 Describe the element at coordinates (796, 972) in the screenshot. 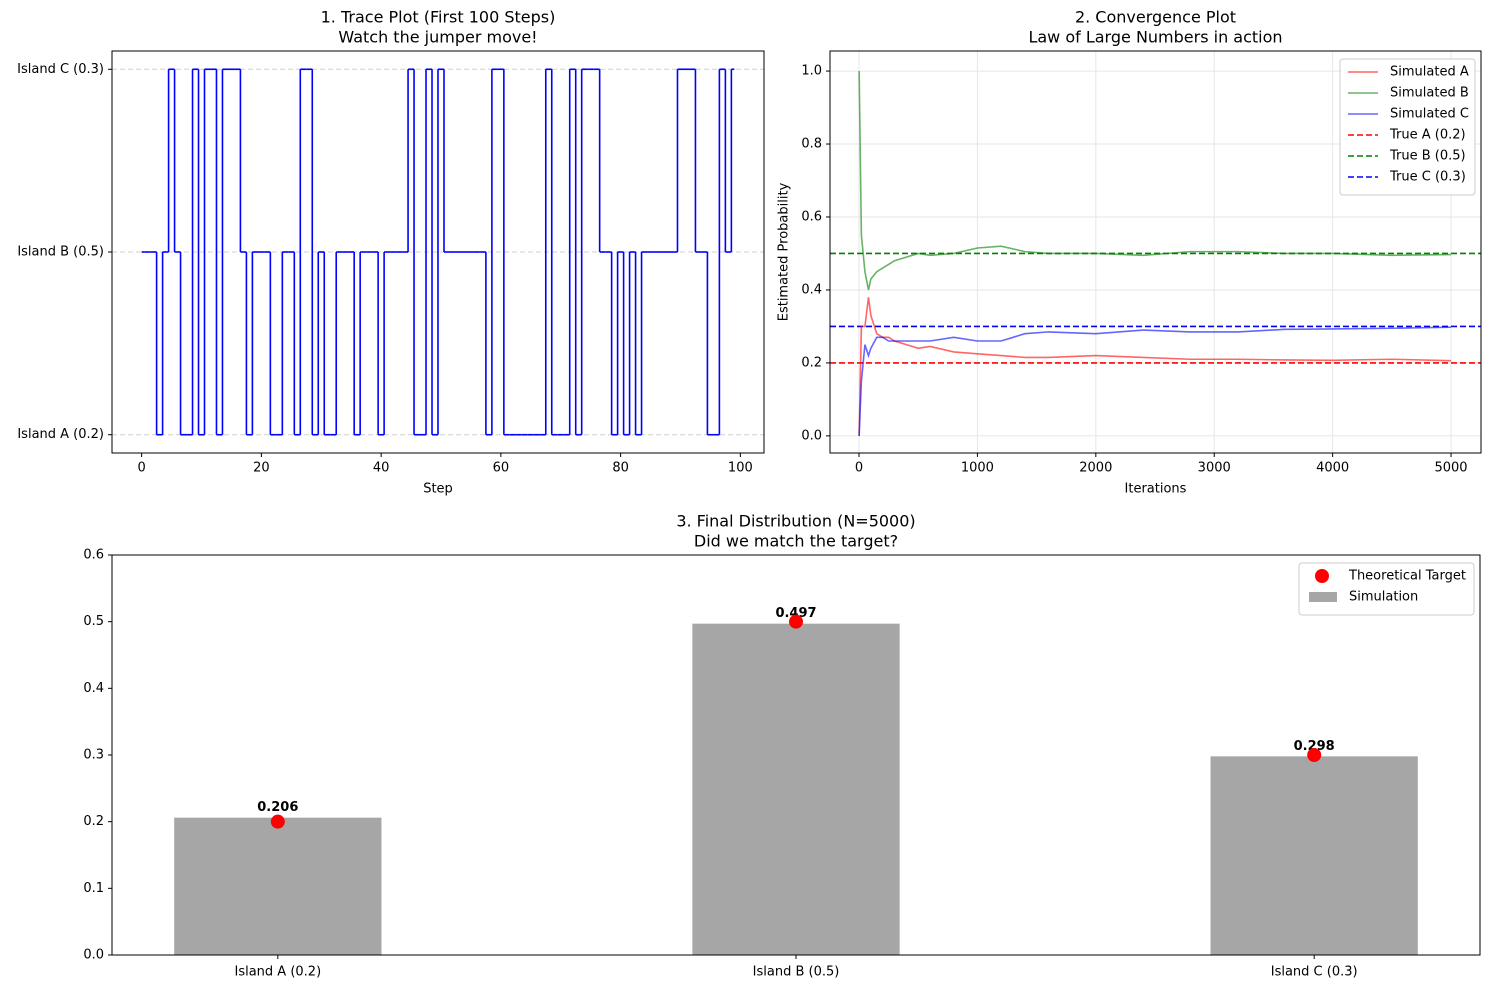

I see `x-tick-label: Island B (0.5)` at that location.